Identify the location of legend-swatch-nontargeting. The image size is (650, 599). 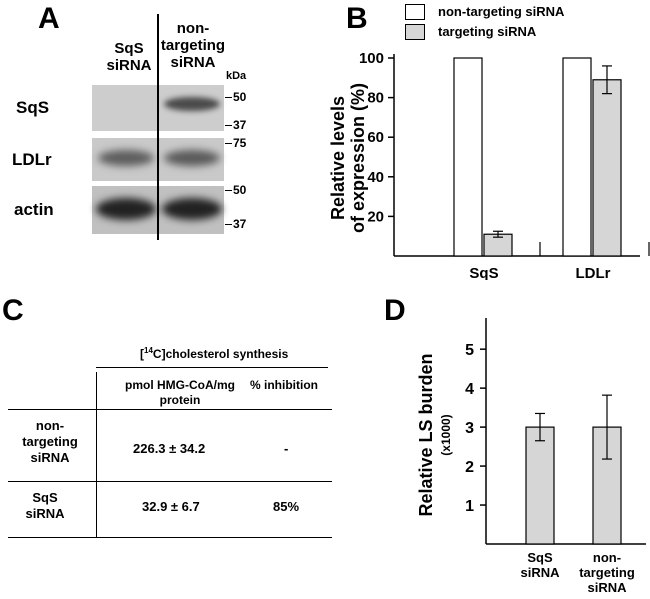
(415, 12).